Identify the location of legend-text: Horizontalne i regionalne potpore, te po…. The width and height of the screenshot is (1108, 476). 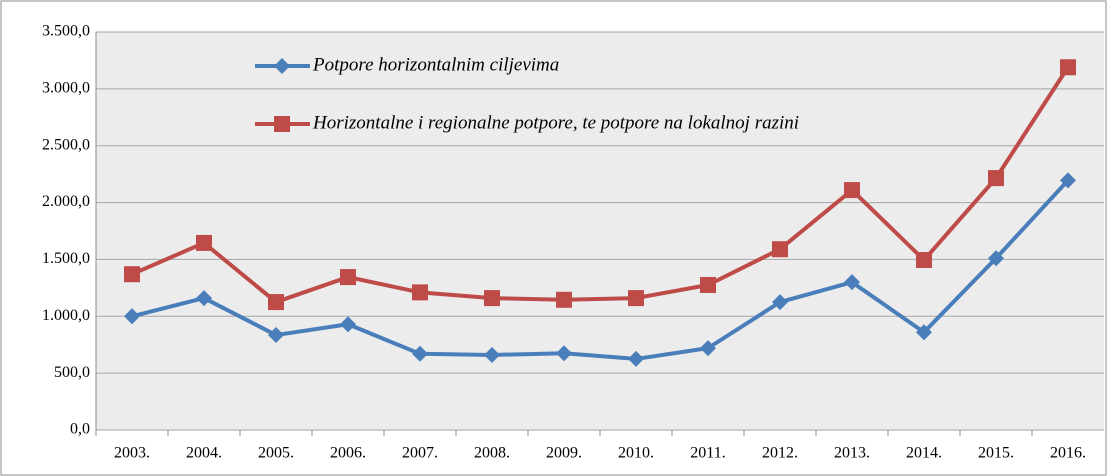
(555, 122).